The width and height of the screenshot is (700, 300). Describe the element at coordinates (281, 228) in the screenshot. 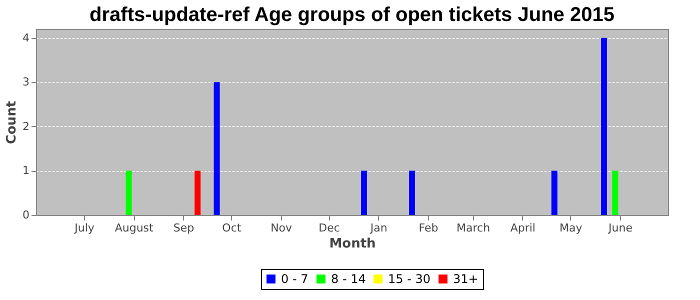

I see `x-tick-label: Nov` at that location.